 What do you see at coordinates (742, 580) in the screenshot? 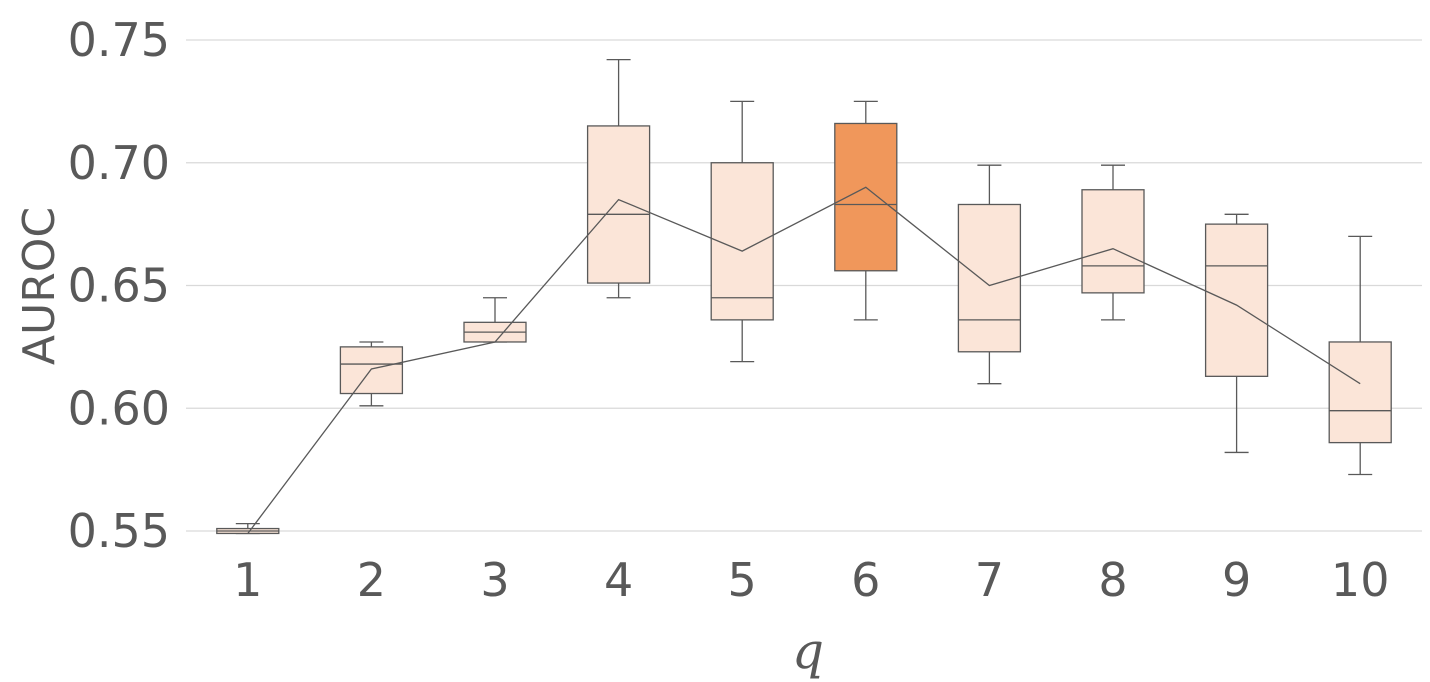
I see `x-tick-label: 5` at bounding box center [742, 580].